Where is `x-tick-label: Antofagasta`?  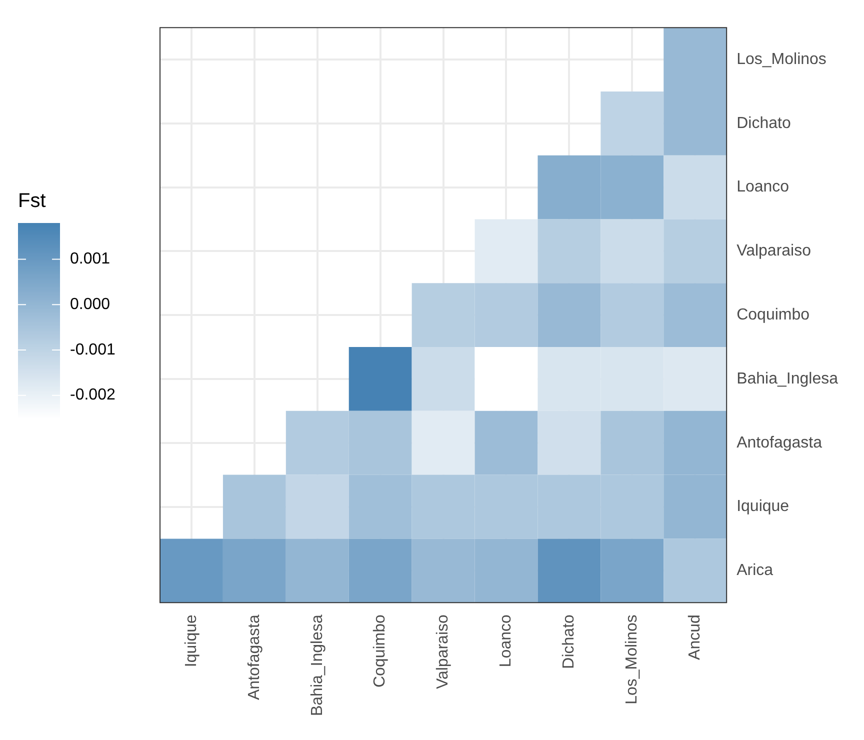 x-tick-label: Antofagasta is located at coordinates (254, 657).